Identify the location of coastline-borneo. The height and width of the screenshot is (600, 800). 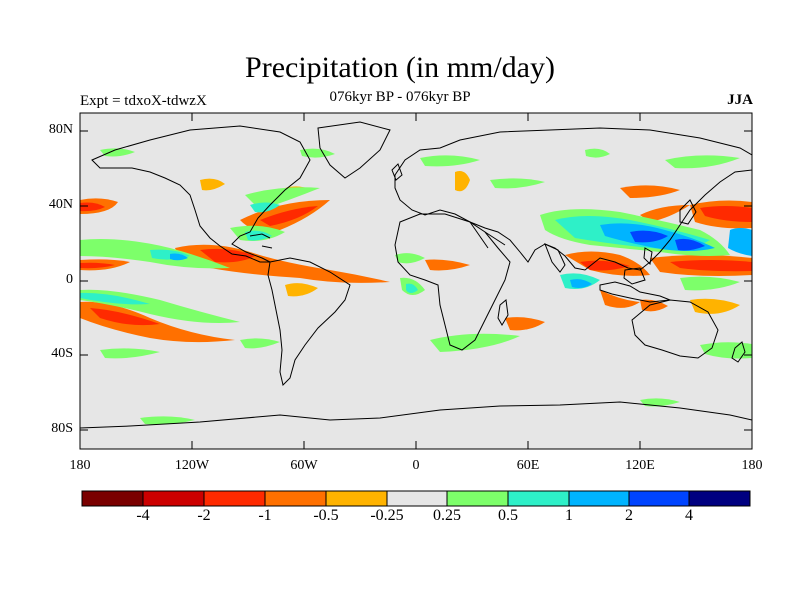
(634, 276).